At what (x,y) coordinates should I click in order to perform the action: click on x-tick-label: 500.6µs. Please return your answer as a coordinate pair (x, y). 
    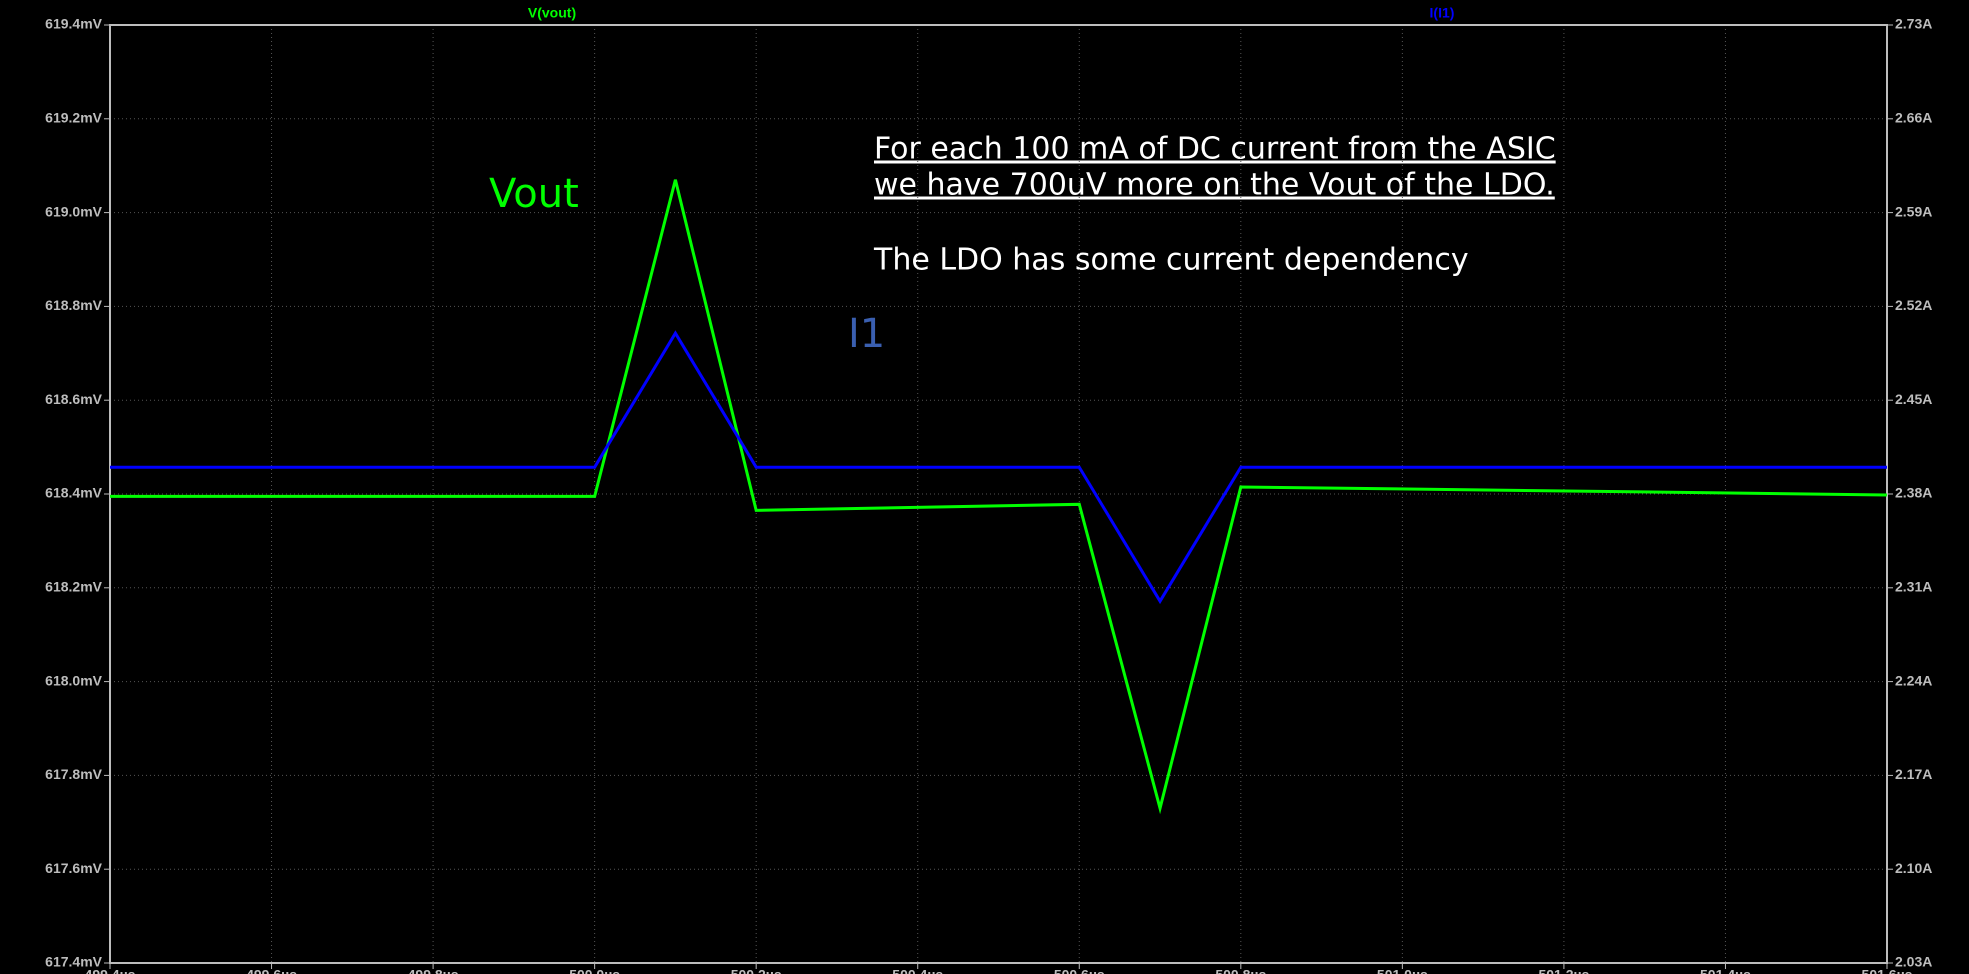
    Looking at the image, I should click on (1079, 970).